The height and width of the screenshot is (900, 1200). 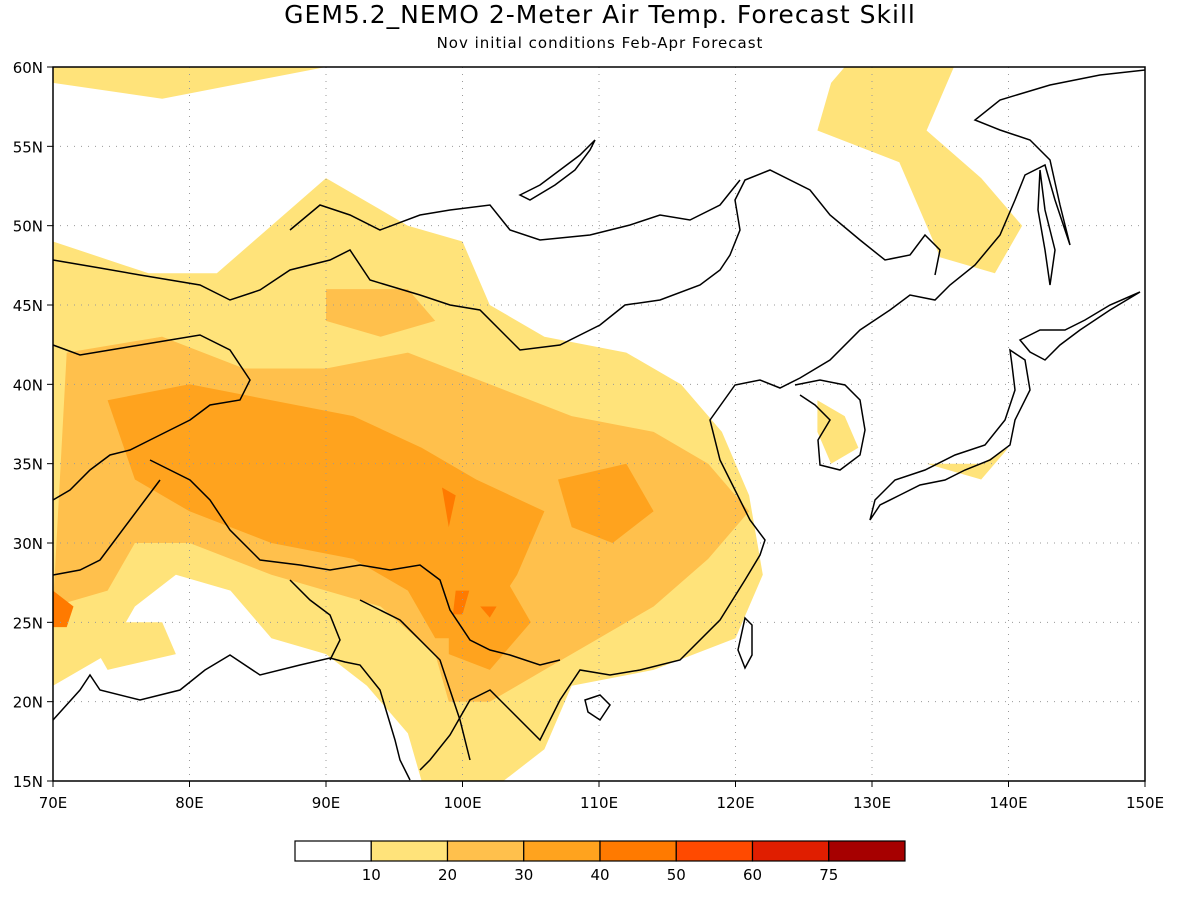 I want to click on y-tick-label: 60N, so click(x=28, y=68).